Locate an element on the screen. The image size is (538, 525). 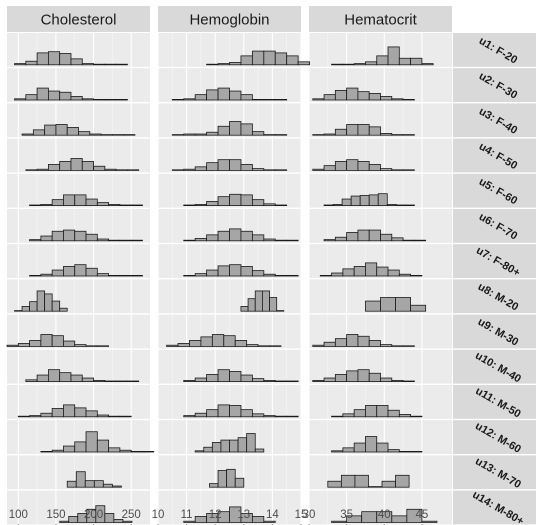
x-tick-label-hemoglobin-10: 10 is located at coordinates (158, 515).